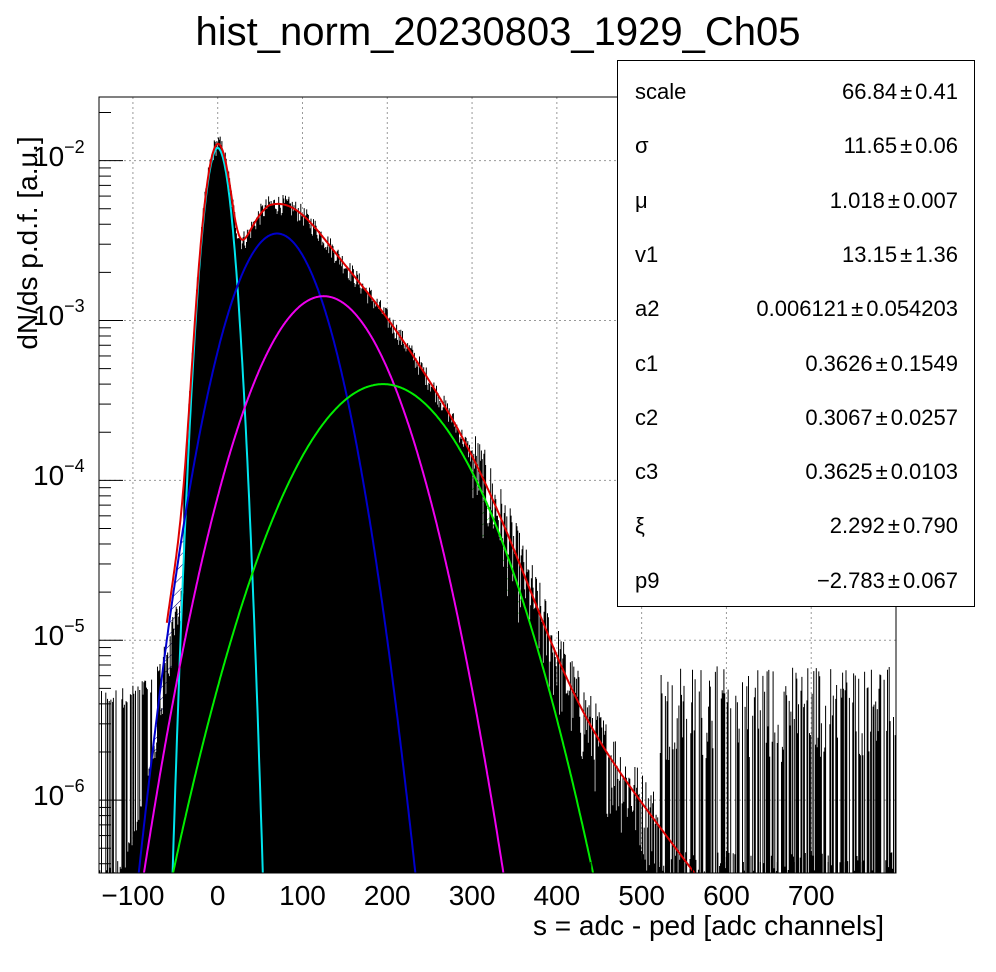  I want to click on stat-row-9: ξ 2.292 ±0.790, so click(796, 526).